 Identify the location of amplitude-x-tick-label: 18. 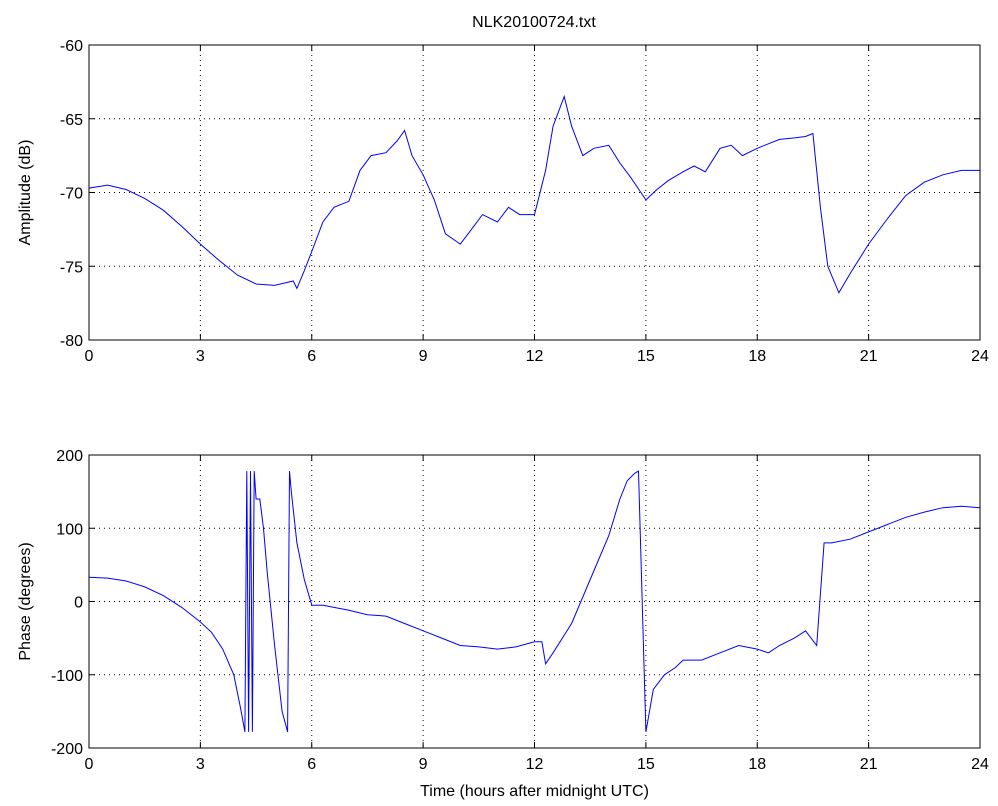
(757, 356).